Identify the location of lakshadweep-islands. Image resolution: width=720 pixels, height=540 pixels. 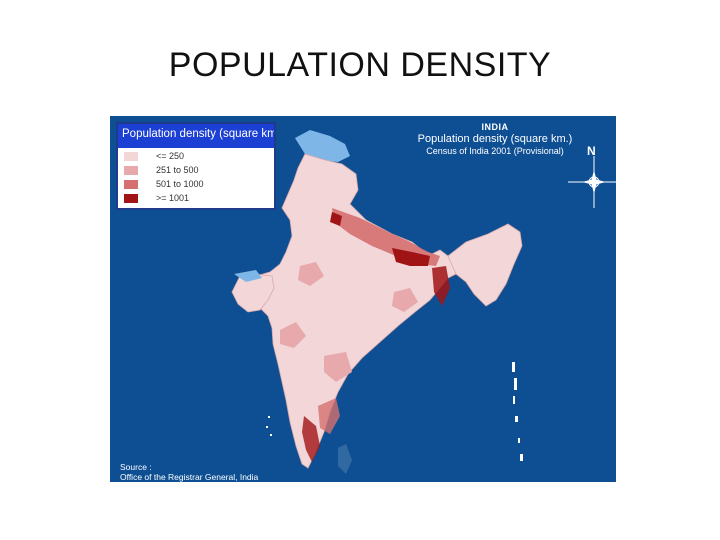
(269, 426).